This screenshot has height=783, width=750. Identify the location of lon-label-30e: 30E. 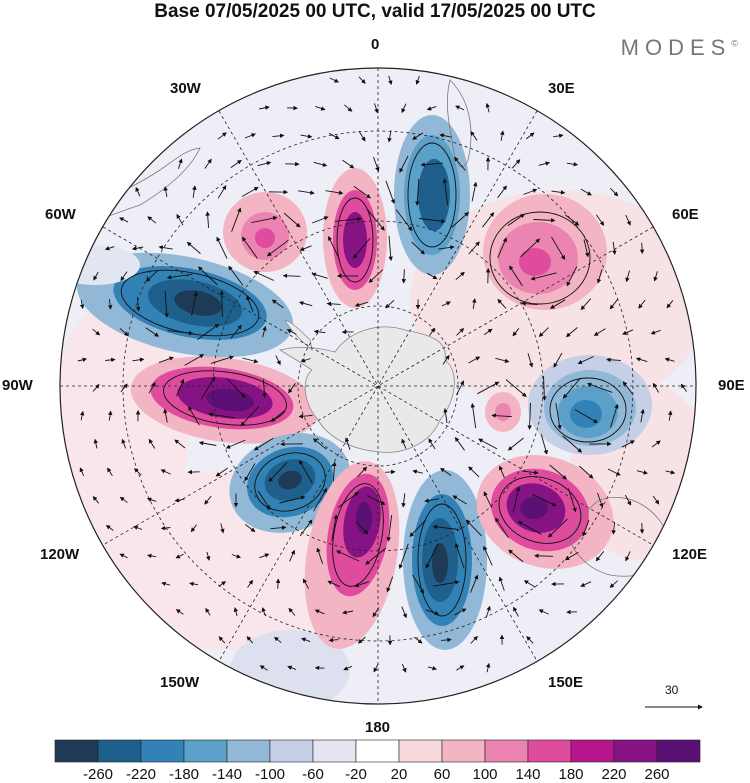
(561, 88).